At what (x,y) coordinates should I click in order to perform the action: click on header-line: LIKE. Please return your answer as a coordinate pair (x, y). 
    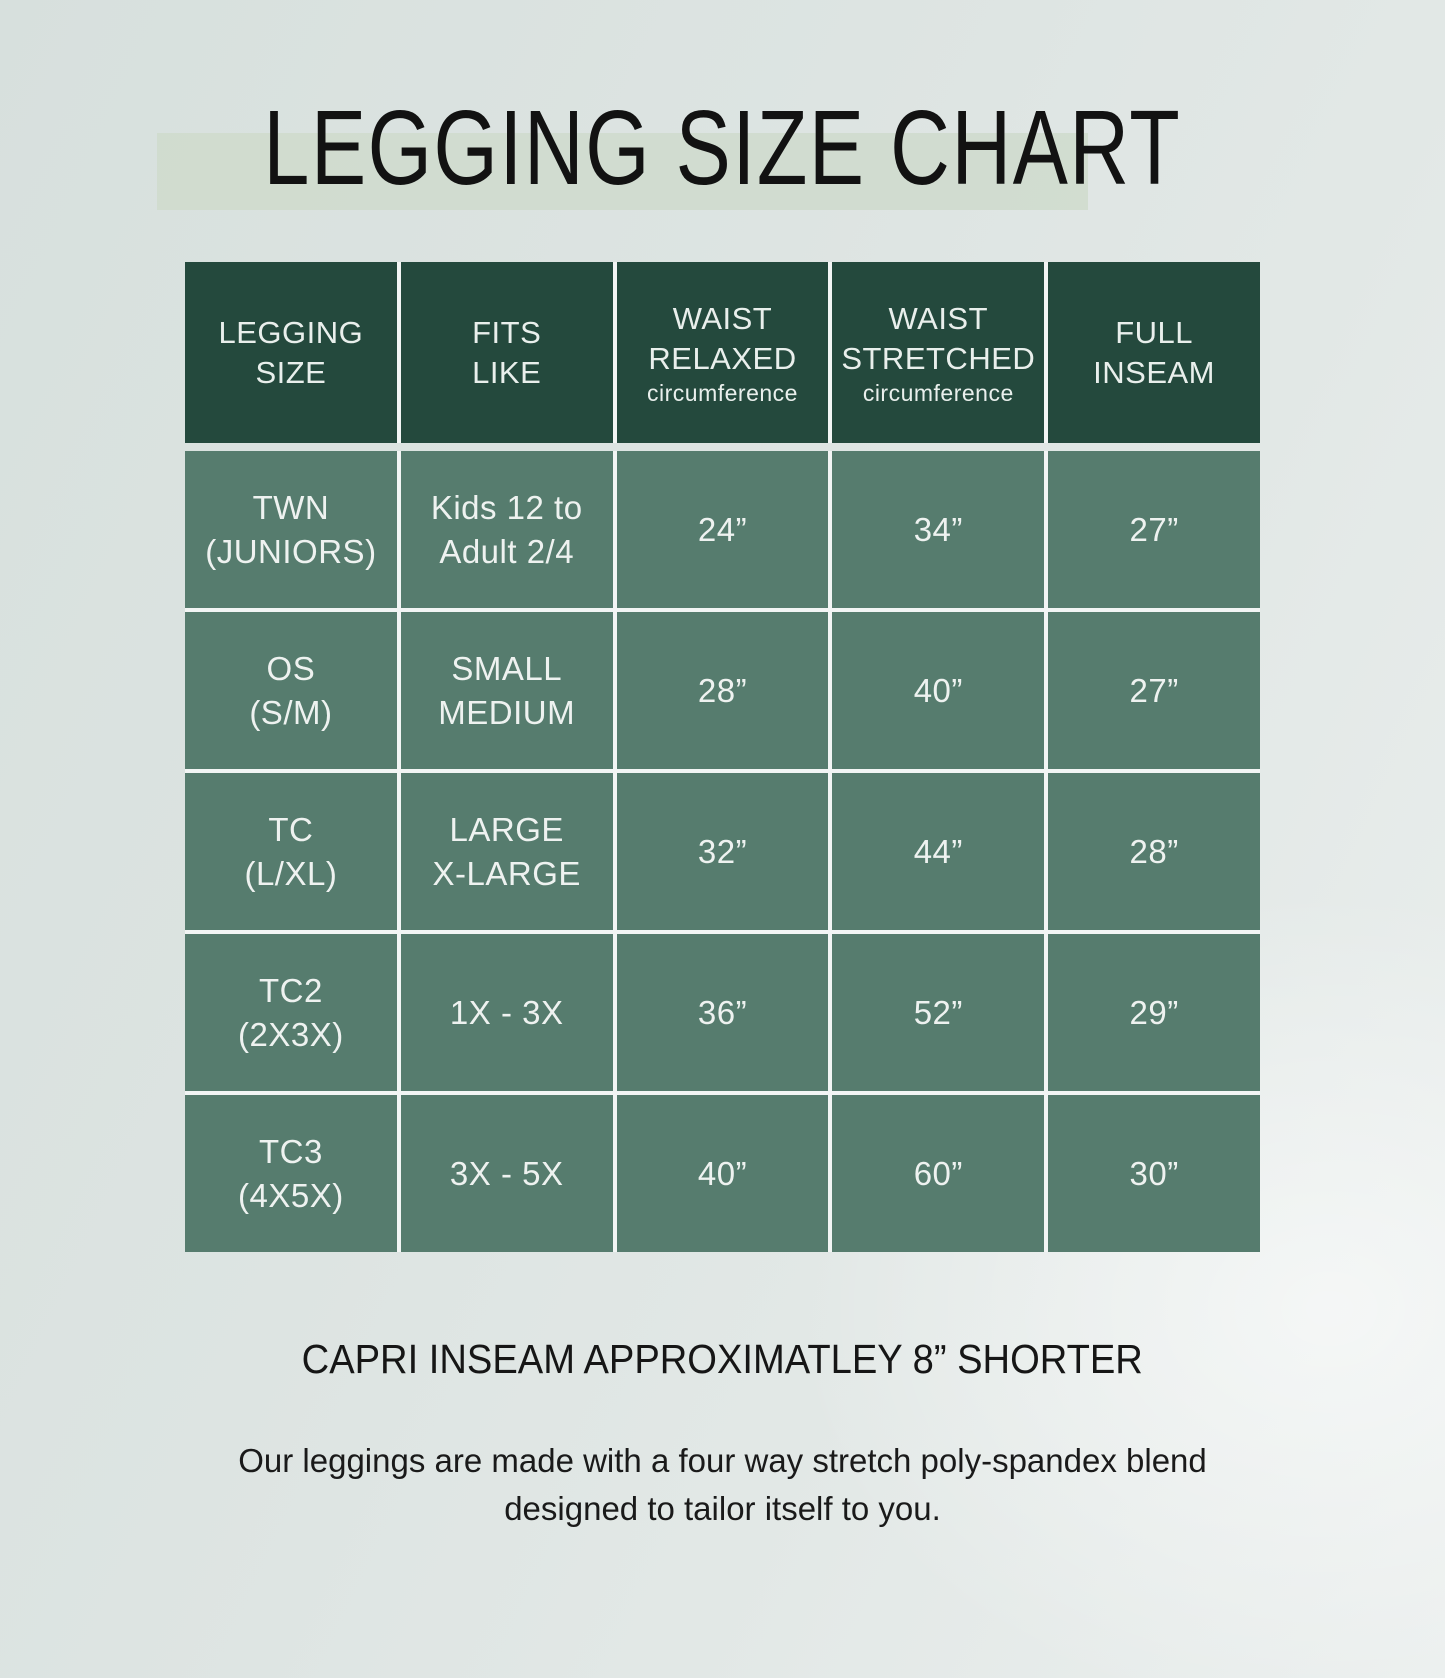
    Looking at the image, I should click on (507, 372).